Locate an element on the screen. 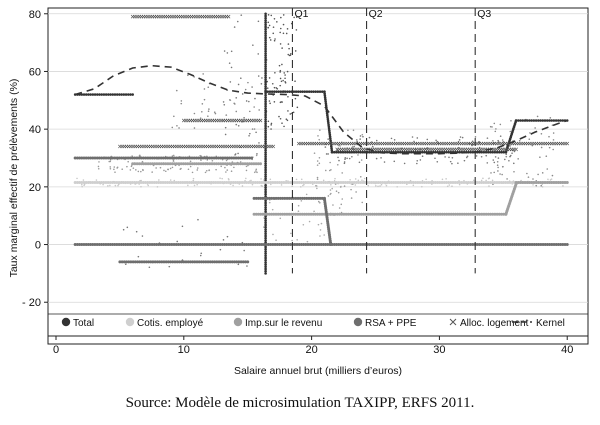  legend-label: Kernel is located at coordinates (550, 323).